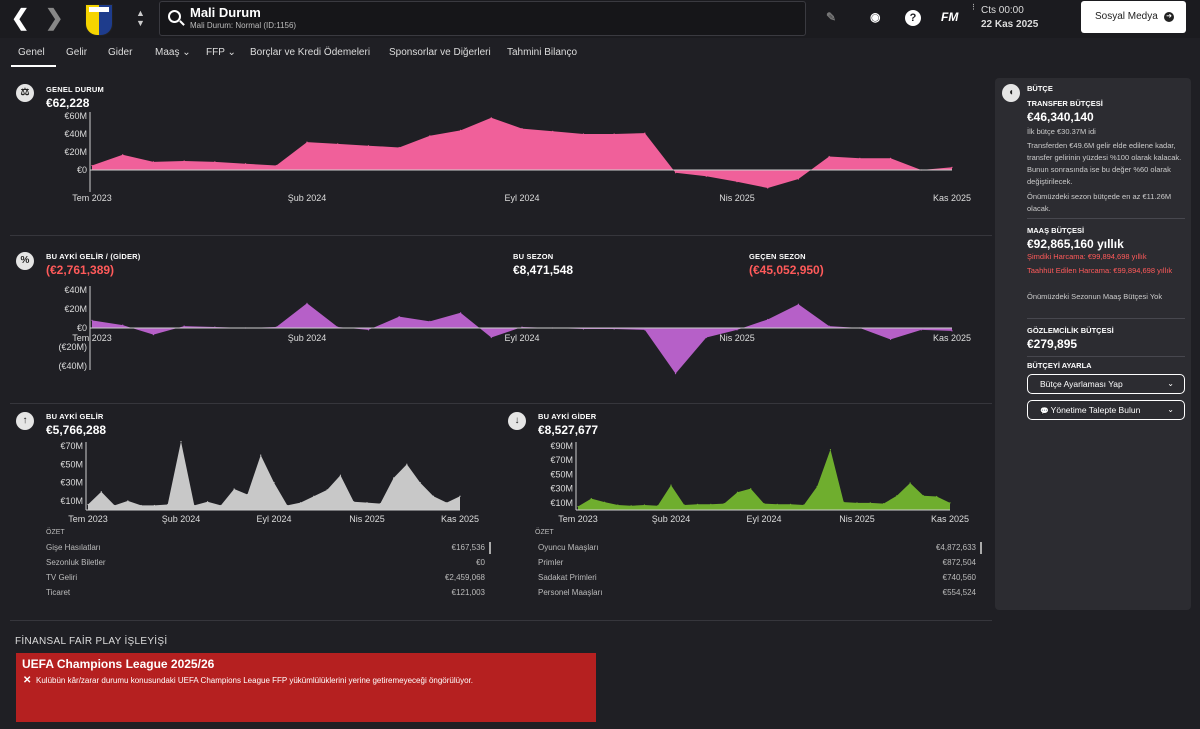  I want to click on income-row-label: Gişe Hasılatları, so click(73, 547).